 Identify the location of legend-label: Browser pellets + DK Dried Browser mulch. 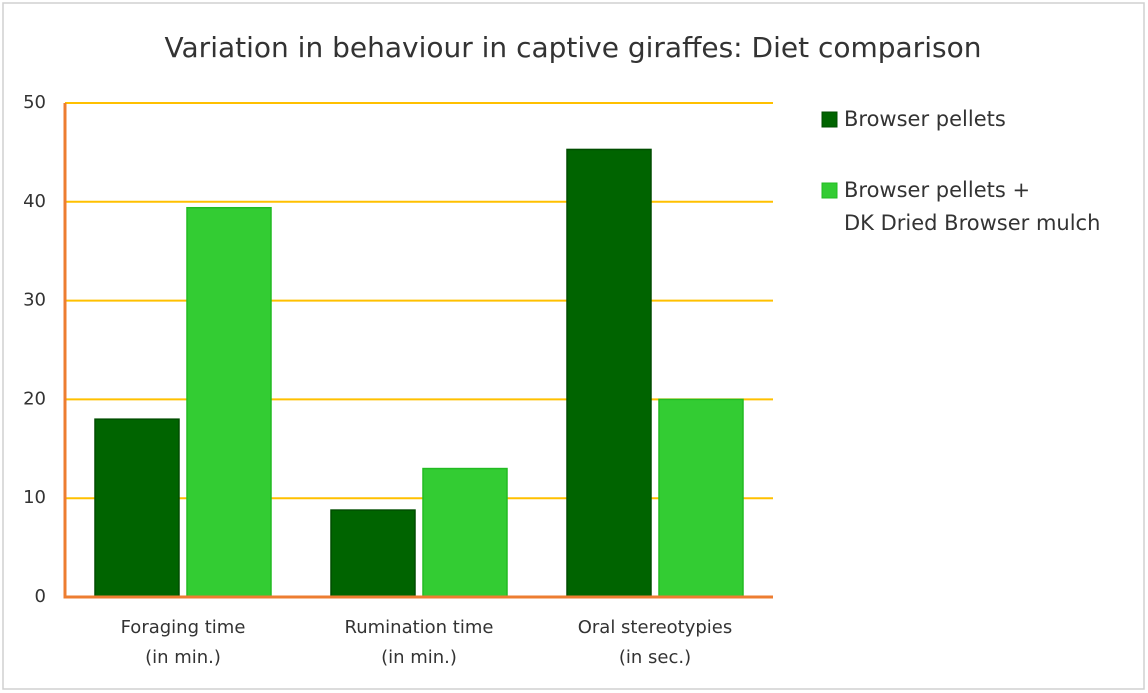
(972, 206).